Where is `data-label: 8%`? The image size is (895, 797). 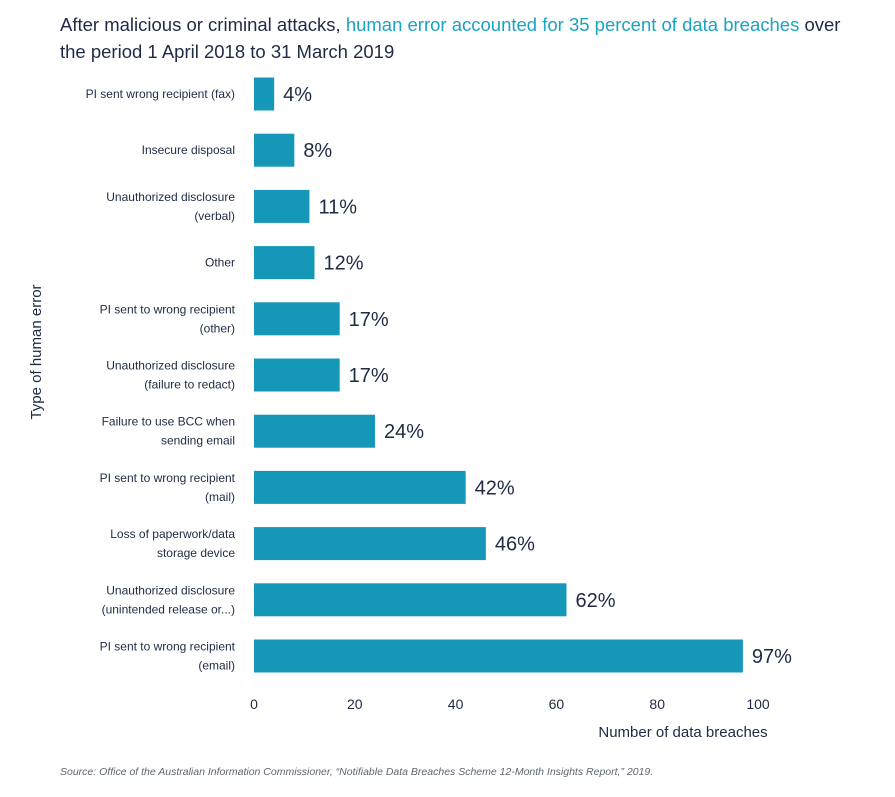 data-label: 8% is located at coordinates (317, 151).